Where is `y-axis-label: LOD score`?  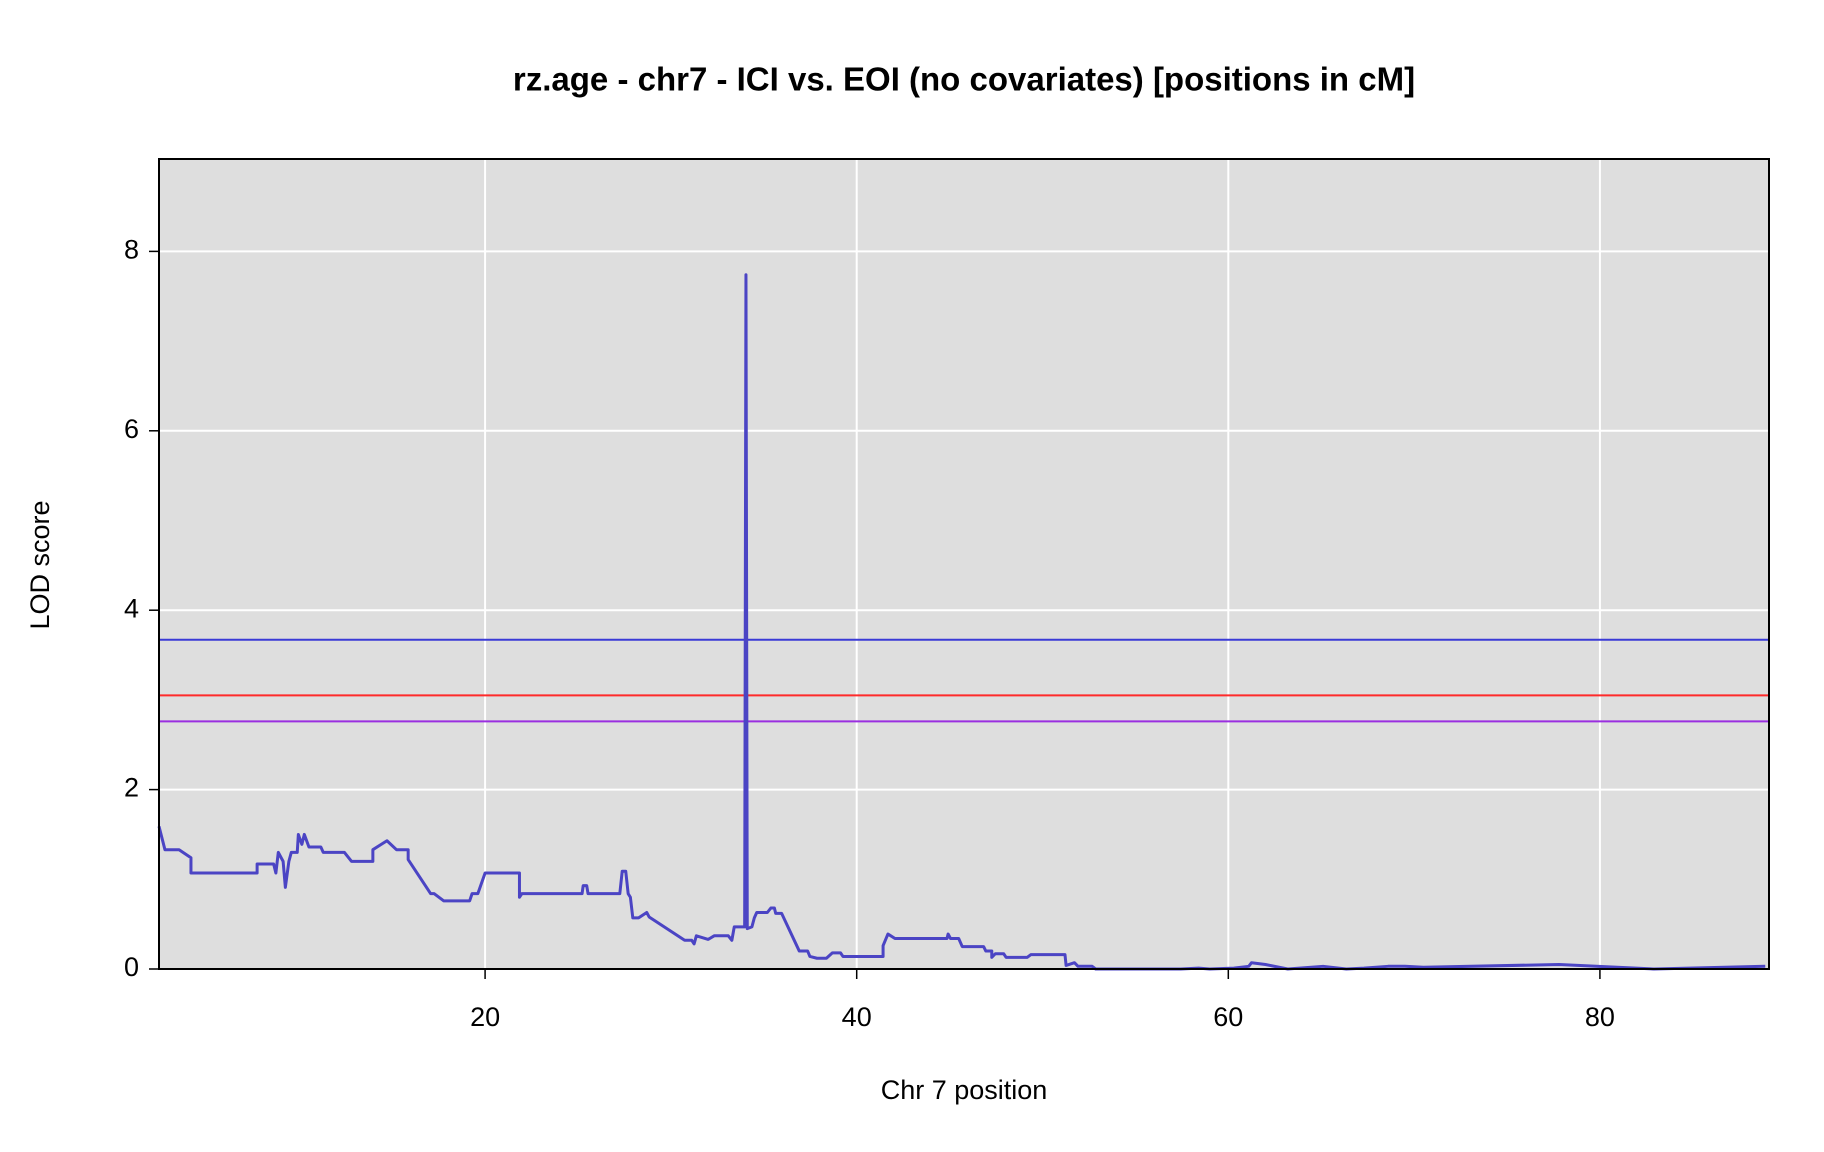
y-axis-label: LOD score is located at coordinates (40, 564).